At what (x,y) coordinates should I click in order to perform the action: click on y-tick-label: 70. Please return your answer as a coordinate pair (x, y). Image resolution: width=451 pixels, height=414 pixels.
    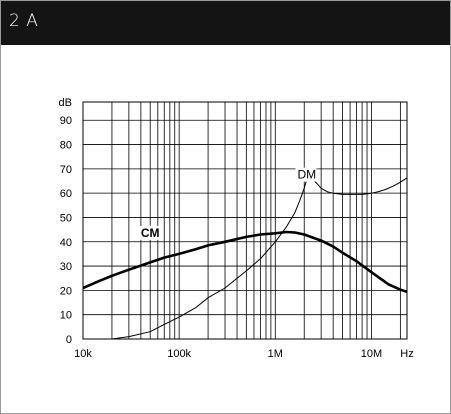
    Looking at the image, I should click on (66, 170).